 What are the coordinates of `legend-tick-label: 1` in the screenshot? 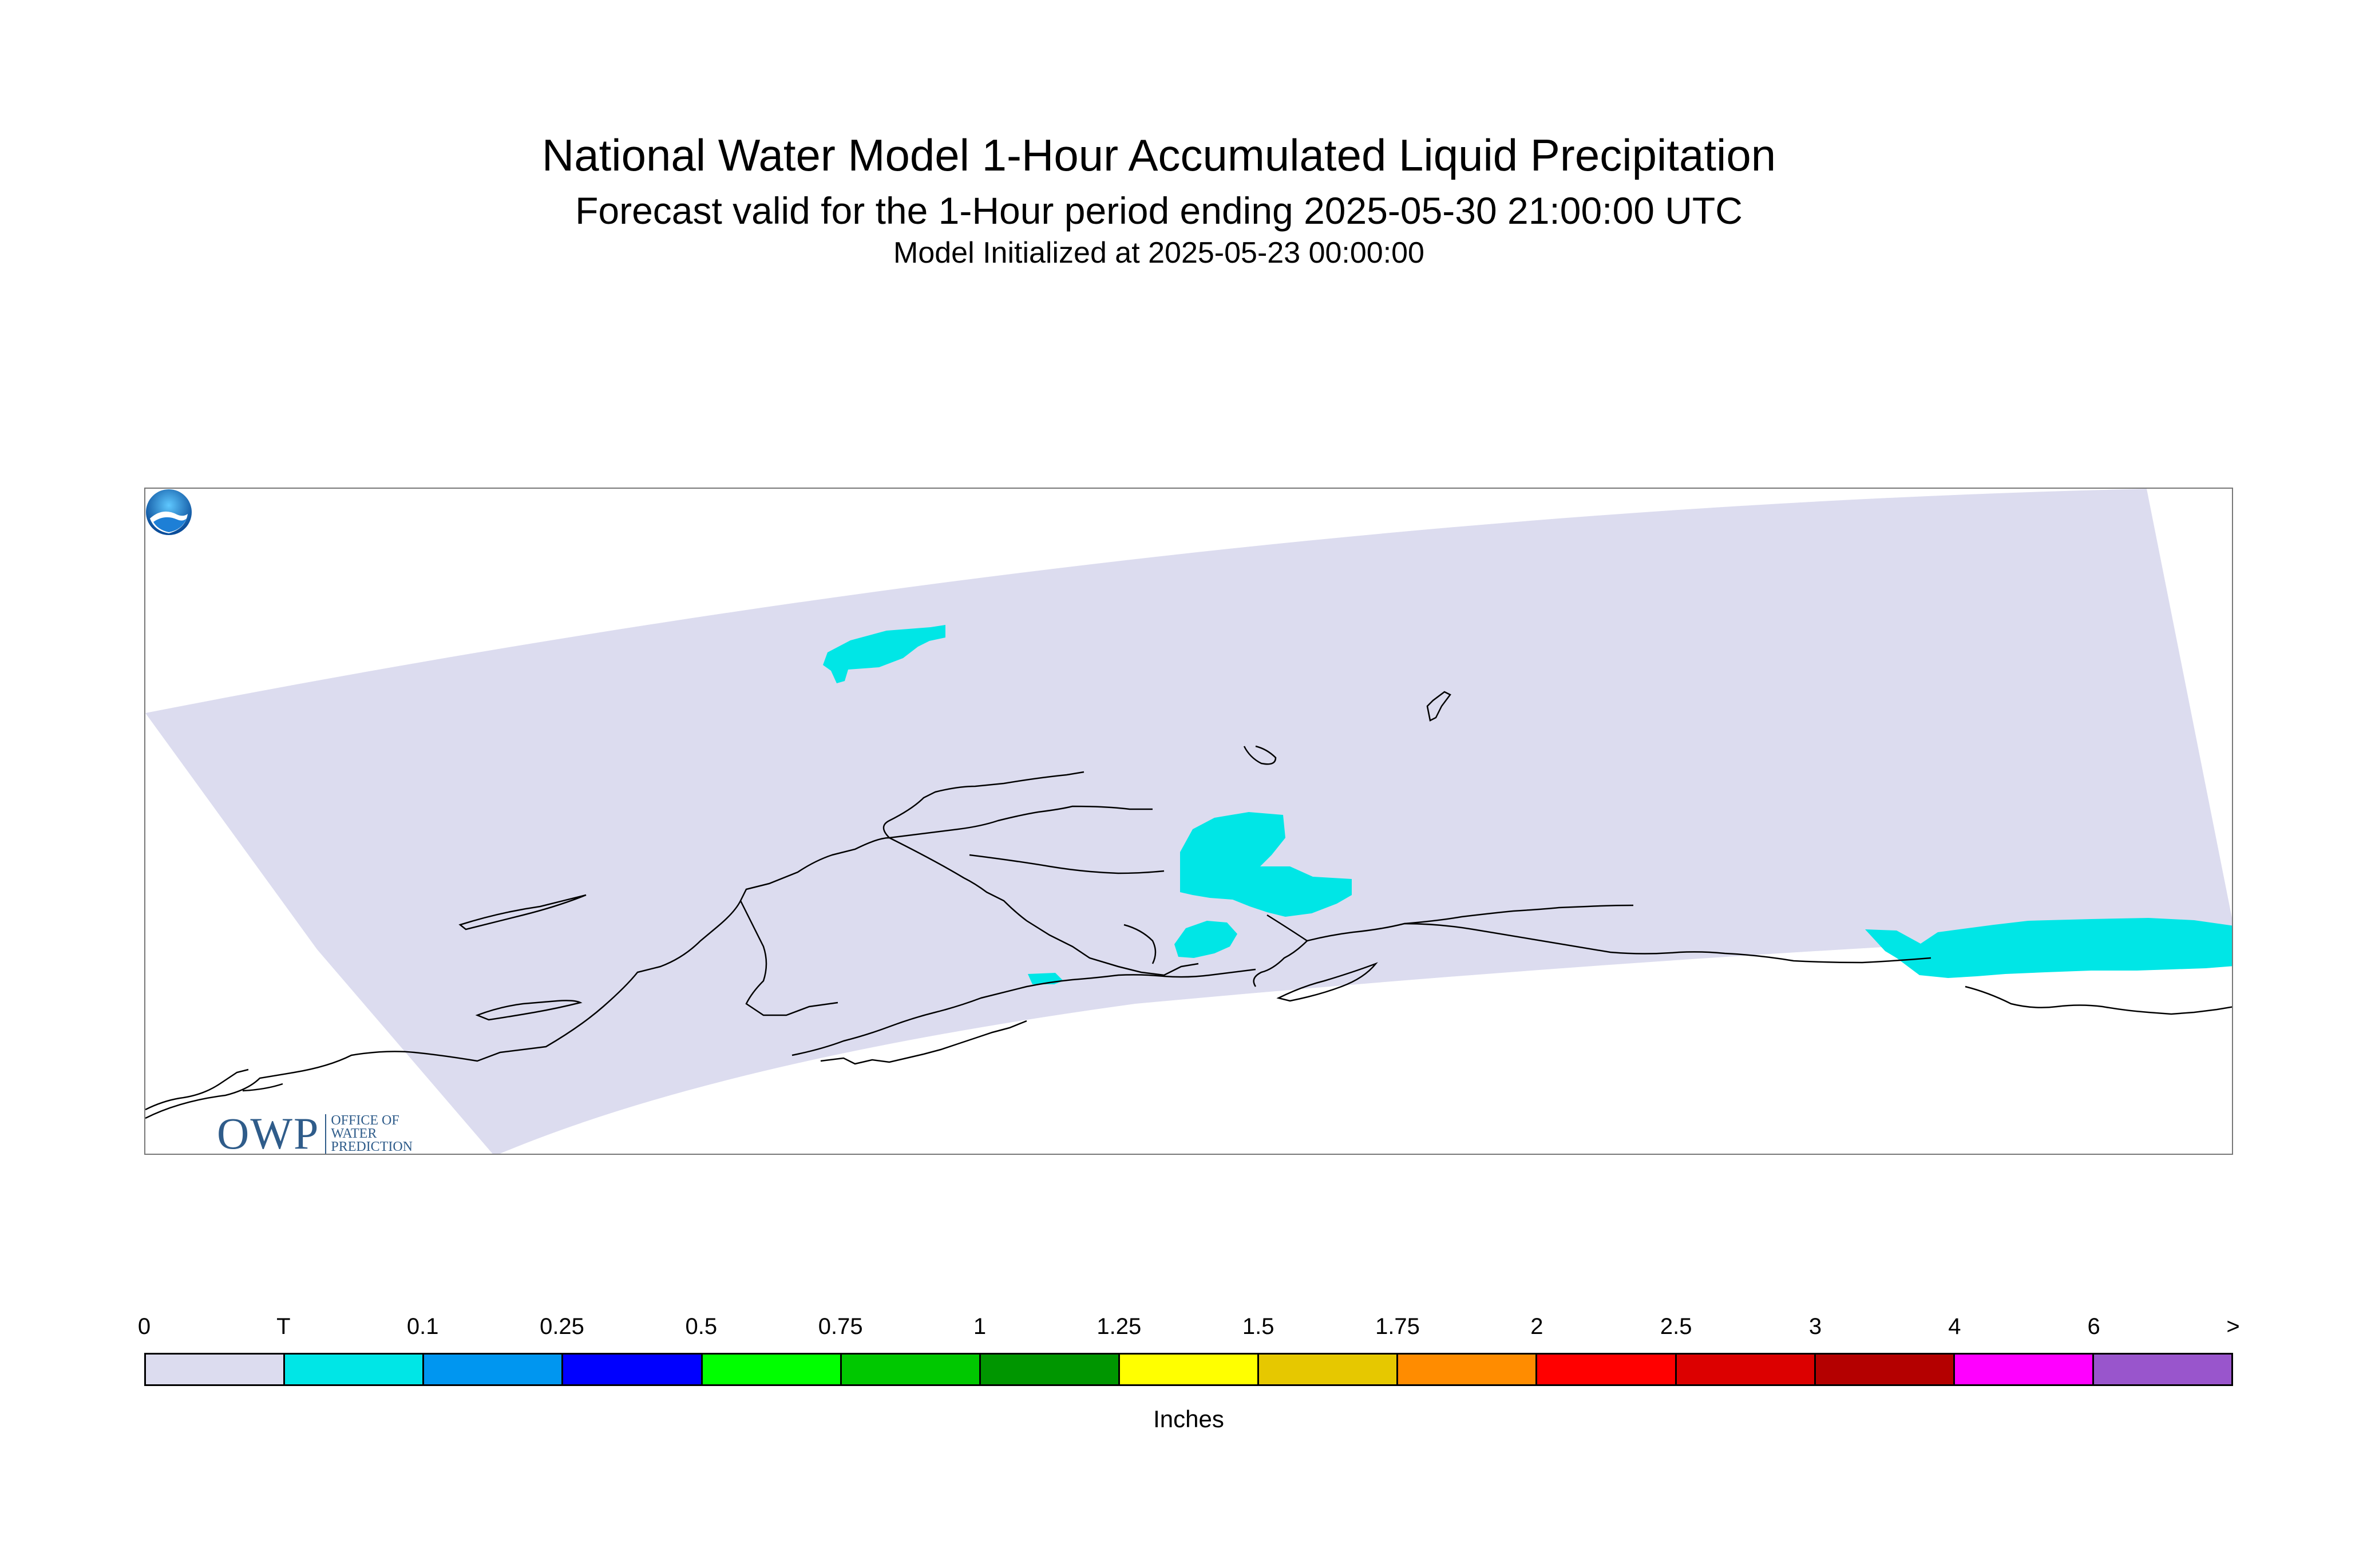 It's located at (980, 1326).